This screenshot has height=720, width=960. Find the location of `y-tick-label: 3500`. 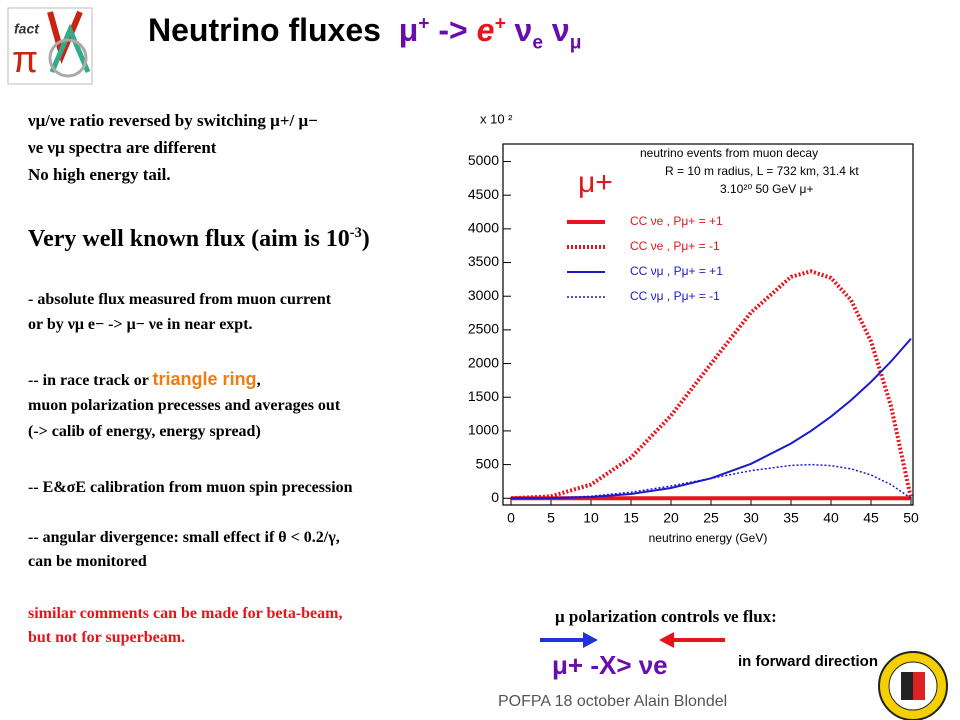

y-tick-label: 3500 is located at coordinates (483, 261).